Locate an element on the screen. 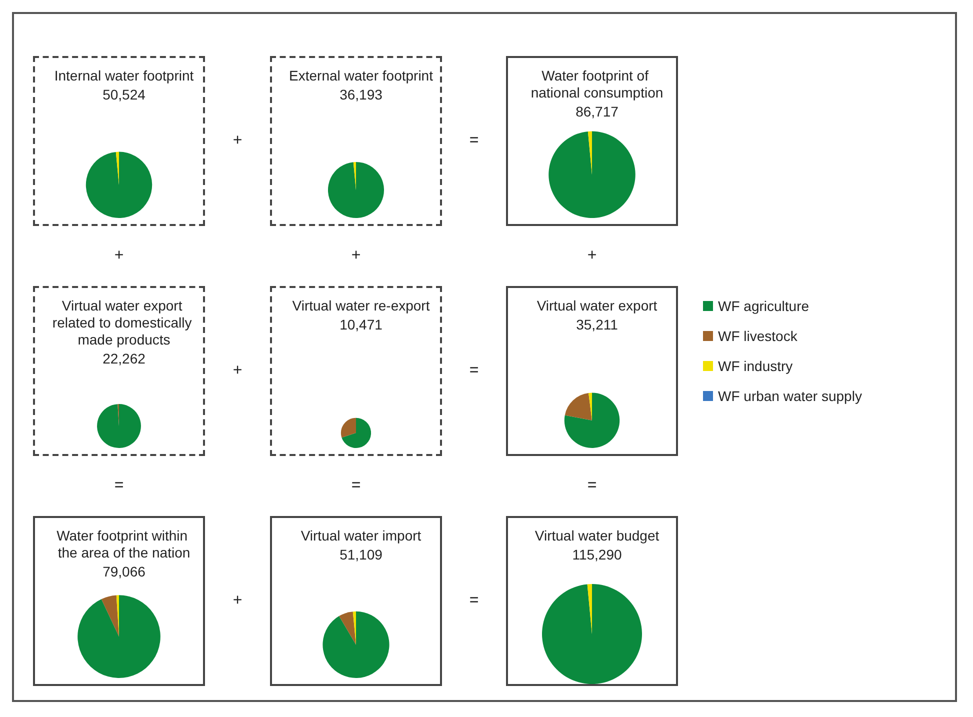  chart-title: External water footprint is located at coordinates (361, 76).